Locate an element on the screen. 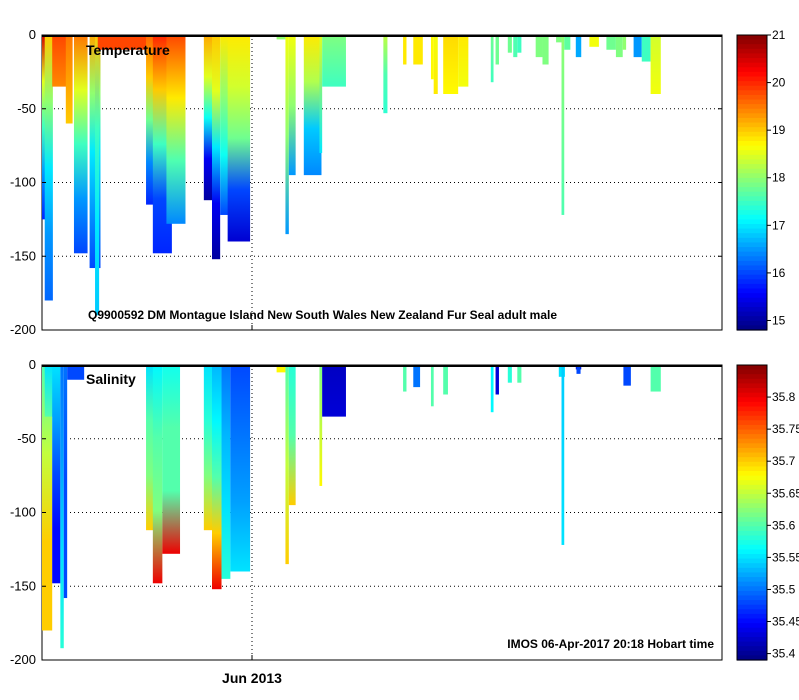 Image resolution: width=799 pixels, height=700 pixels. salinity-colorbar-tick-label: 35.8 is located at coordinates (784, 397).